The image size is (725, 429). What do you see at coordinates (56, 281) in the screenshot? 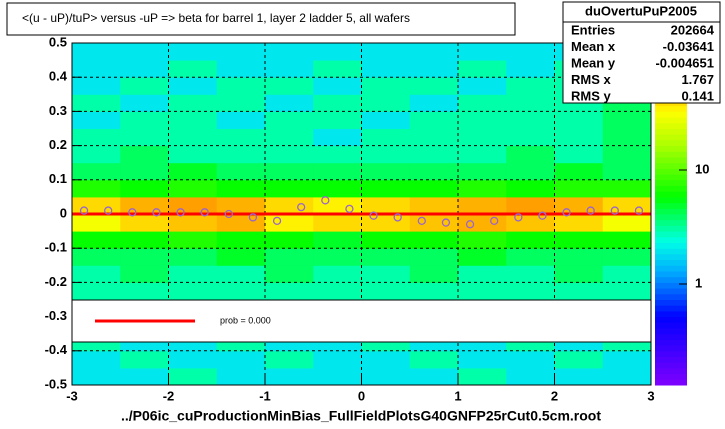
I see `y-tick-label: -0.2` at bounding box center [56, 281].